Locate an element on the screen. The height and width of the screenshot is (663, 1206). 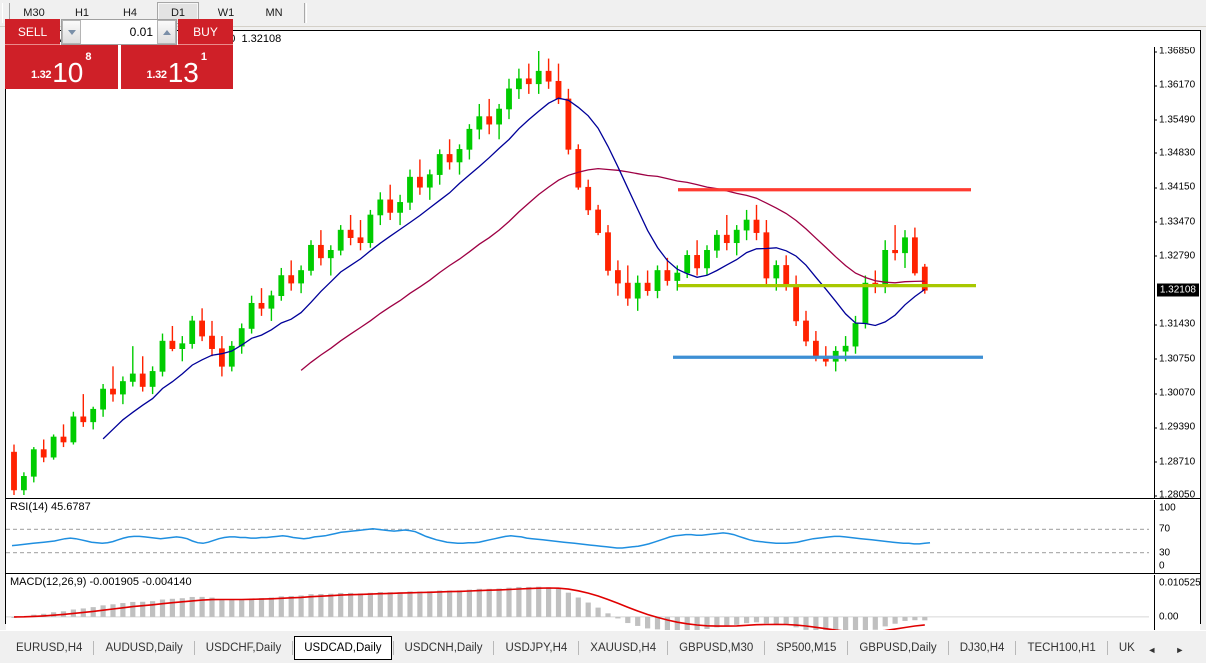
tab-scroll-left-icon: ◄ is located at coordinates (1152, 650).